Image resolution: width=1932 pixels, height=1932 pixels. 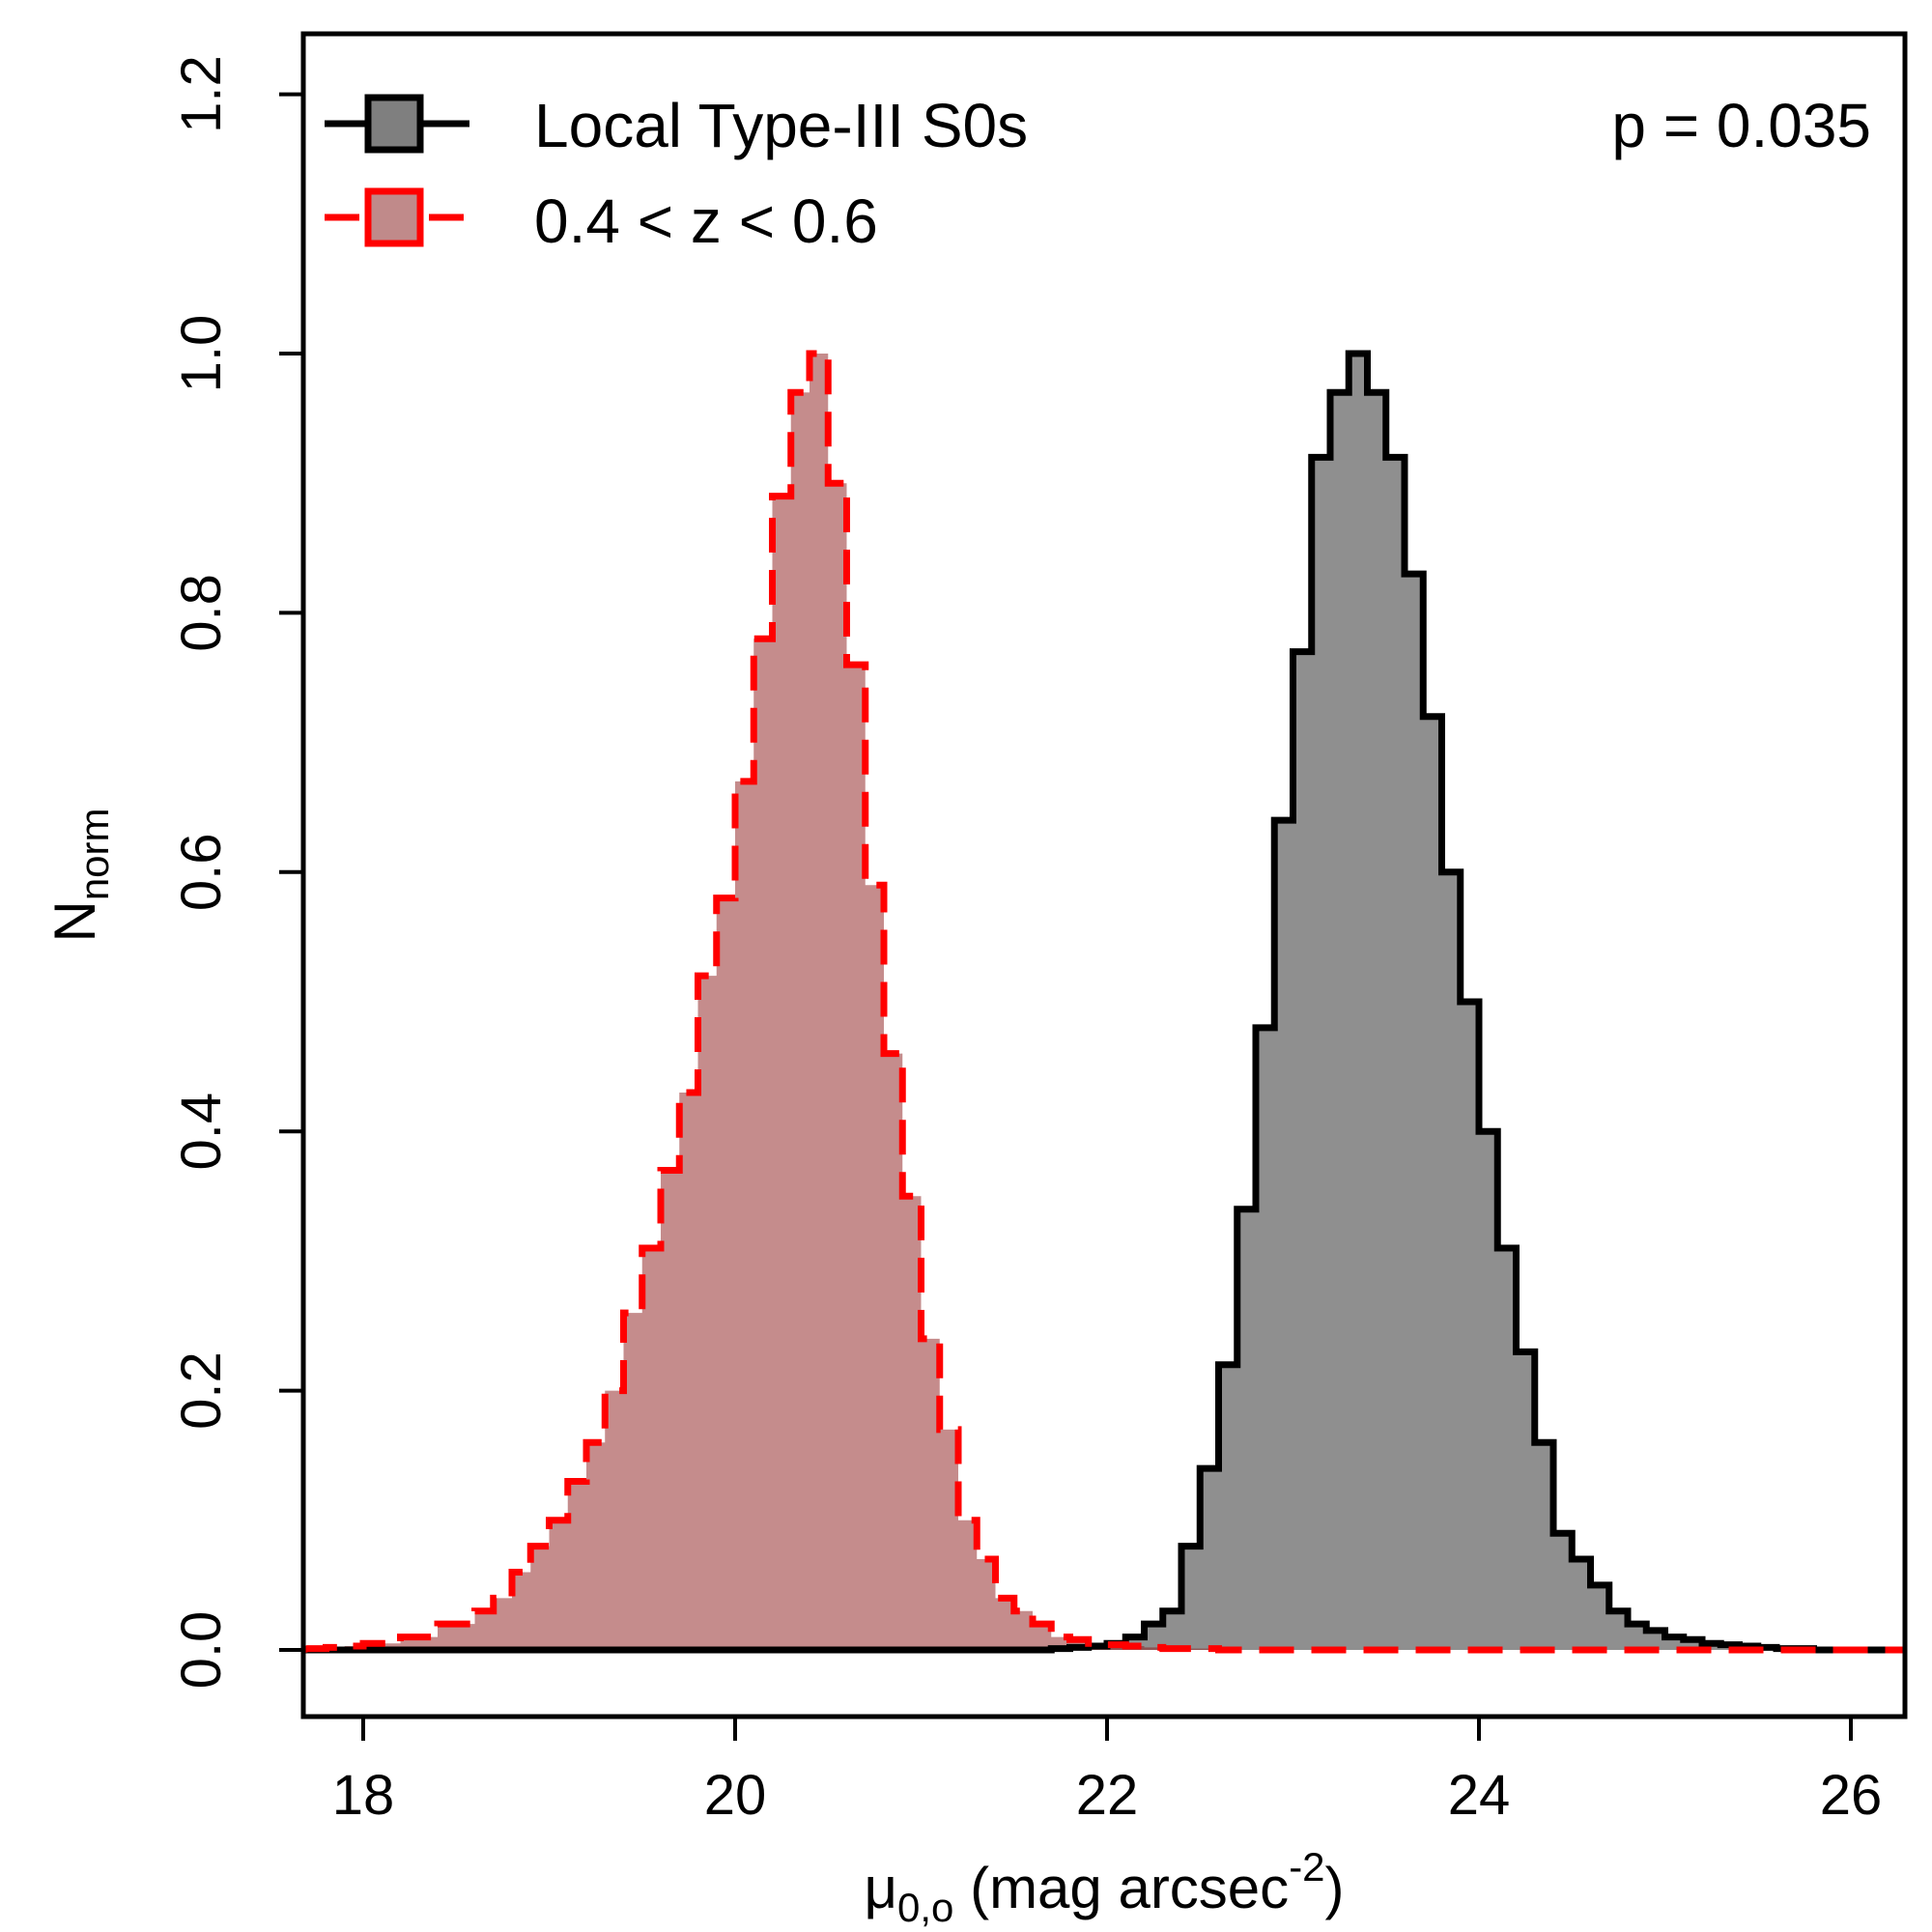 What do you see at coordinates (676, 173) in the screenshot?
I see `legend: Local Type-III S0s 0.4 < z < 0.6` at bounding box center [676, 173].